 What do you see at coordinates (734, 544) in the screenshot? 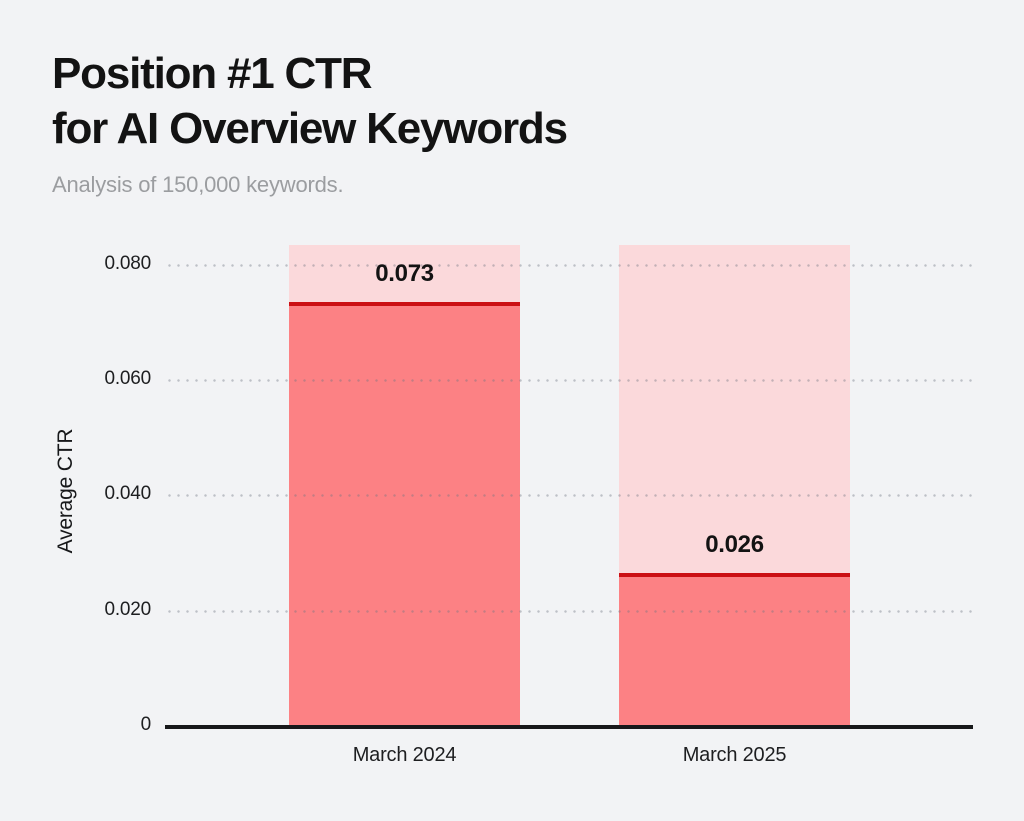
I see `bar-value-label: 0.026` at bounding box center [734, 544].